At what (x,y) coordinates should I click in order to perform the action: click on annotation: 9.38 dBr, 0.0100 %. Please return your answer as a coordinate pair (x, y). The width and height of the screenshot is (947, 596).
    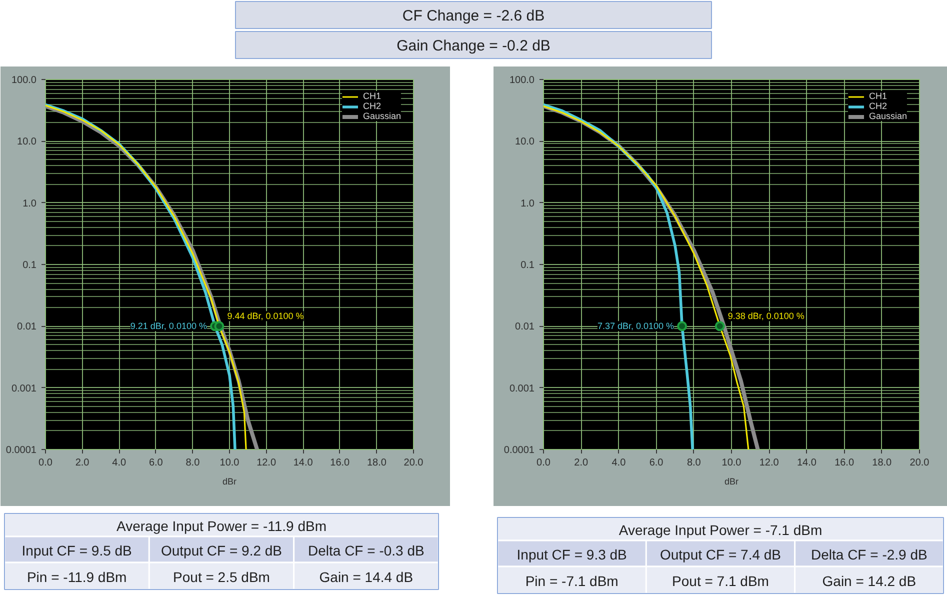
    Looking at the image, I should click on (766, 316).